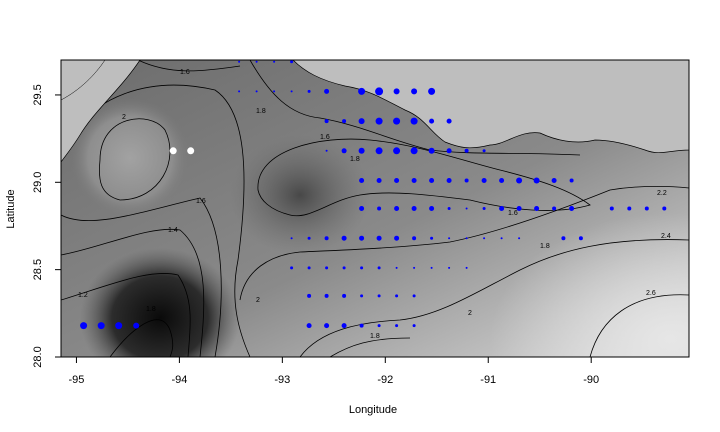 This screenshot has width=720, height=432. Describe the element at coordinates (38, 356) in the screenshot. I see `y-tick-label: 28.0` at that location.